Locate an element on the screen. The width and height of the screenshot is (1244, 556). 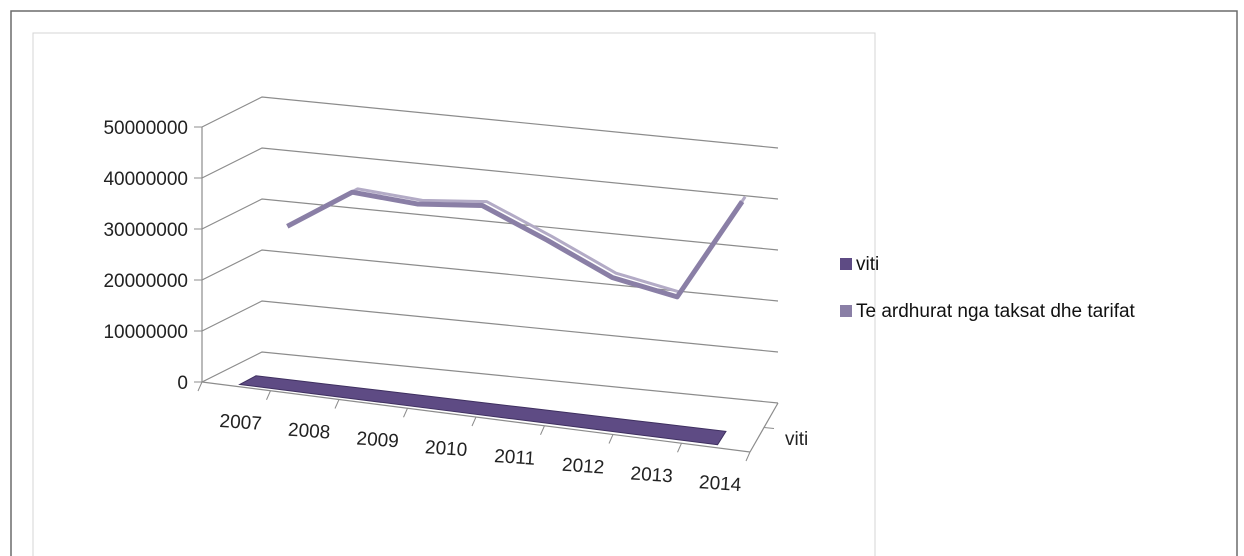
y-tick-label-2: 20000000 is located at coordinates (145, 281).